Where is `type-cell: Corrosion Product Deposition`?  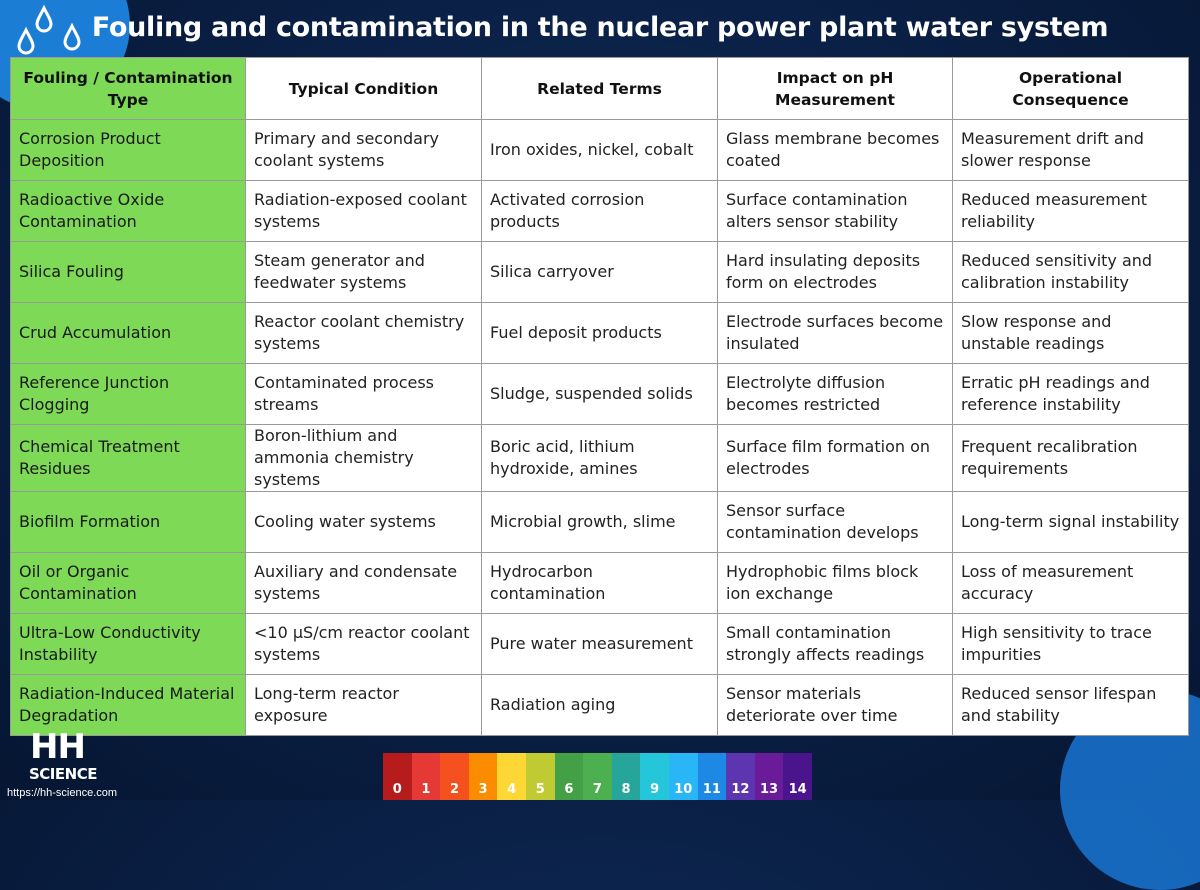
type-cell: Corrosion Product Deposition is located at coordinates (128, 150).